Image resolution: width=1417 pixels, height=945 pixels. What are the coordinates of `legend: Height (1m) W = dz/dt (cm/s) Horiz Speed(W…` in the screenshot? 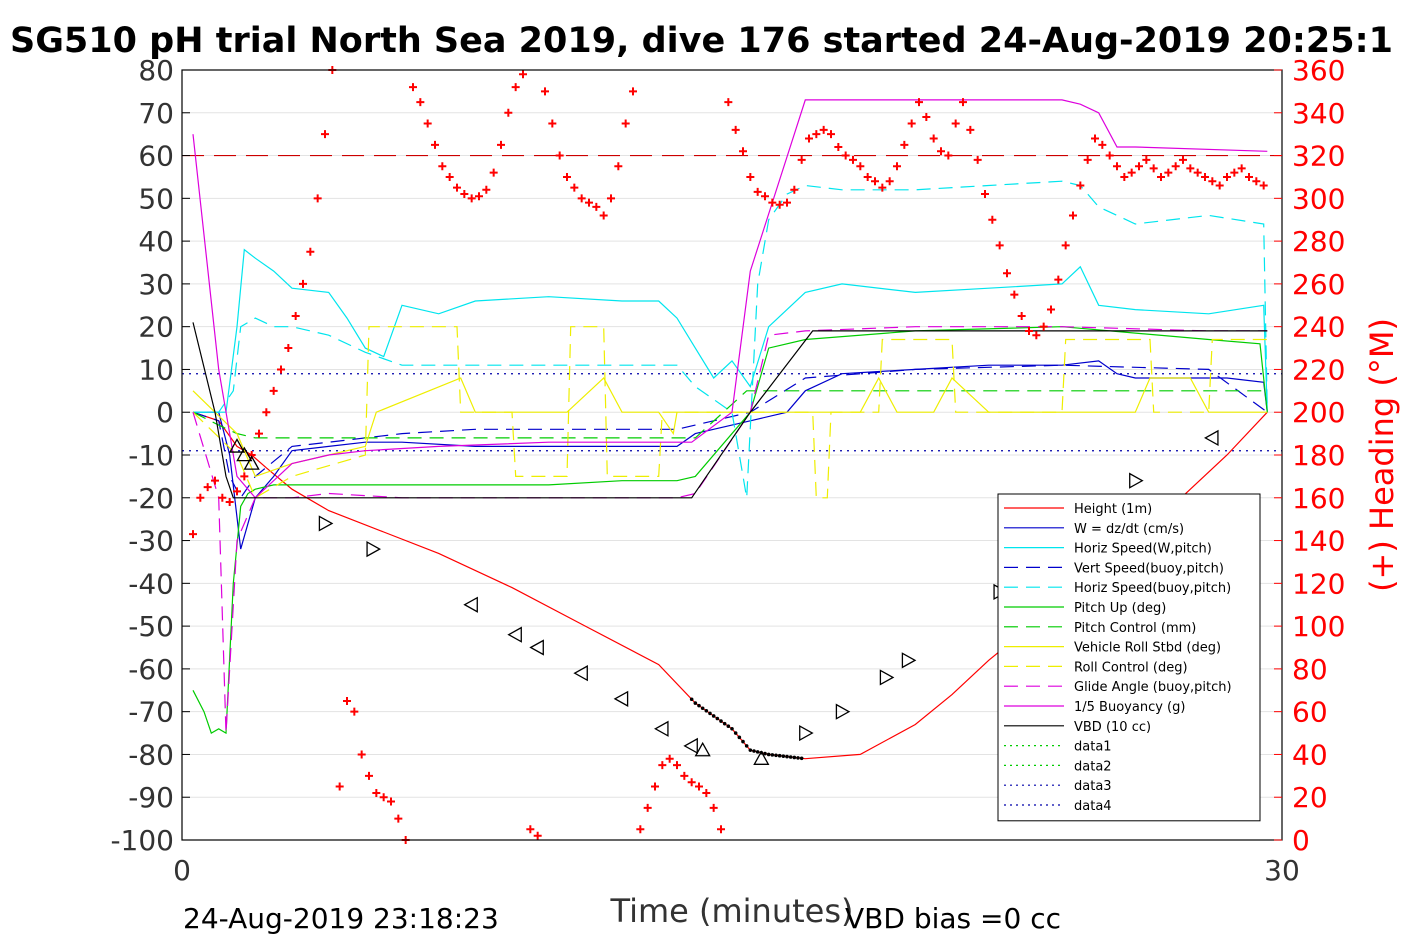 It's located at (1129, 657).